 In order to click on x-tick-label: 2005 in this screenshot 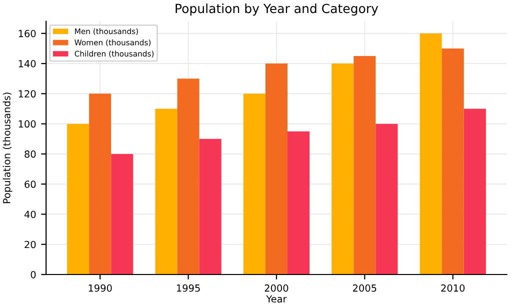, I will do `click(364, 288)`.